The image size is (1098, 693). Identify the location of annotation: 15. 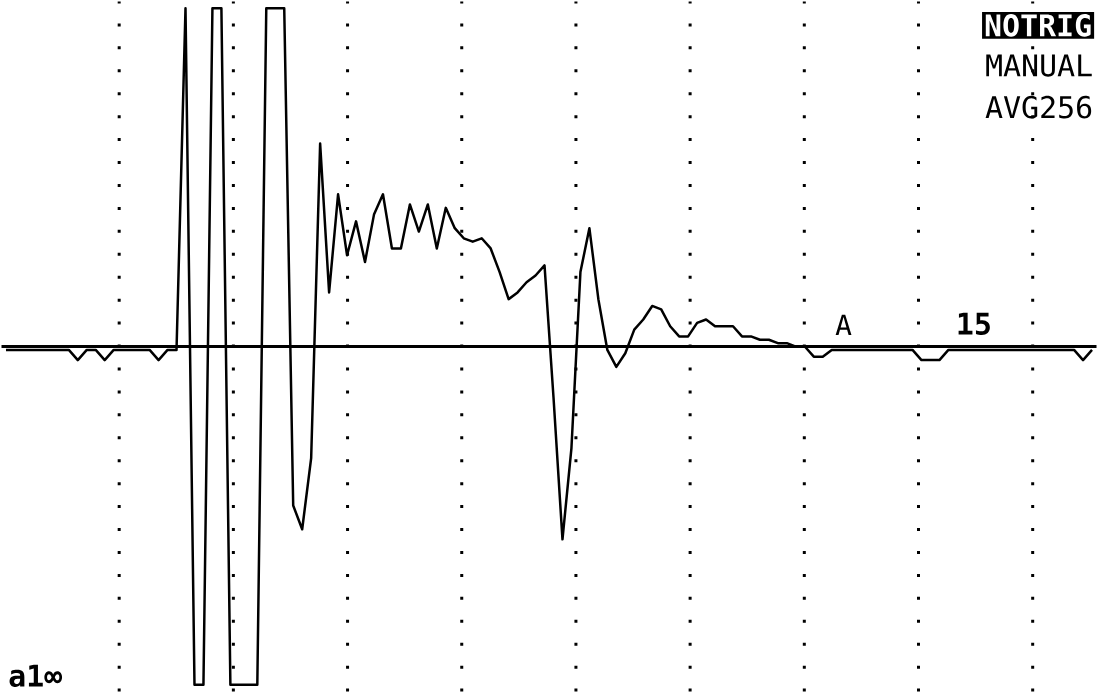
(974, 323).